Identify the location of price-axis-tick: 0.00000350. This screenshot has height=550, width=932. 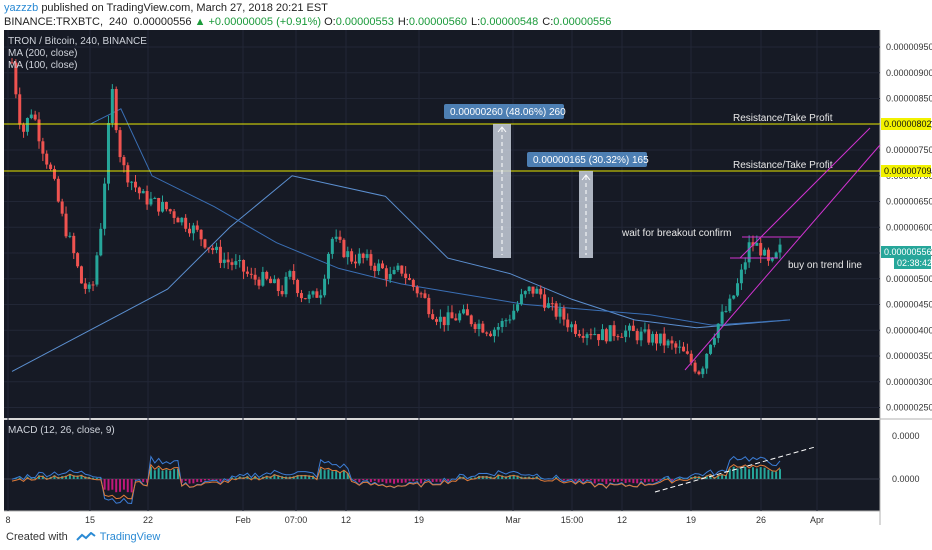
(909, 356).